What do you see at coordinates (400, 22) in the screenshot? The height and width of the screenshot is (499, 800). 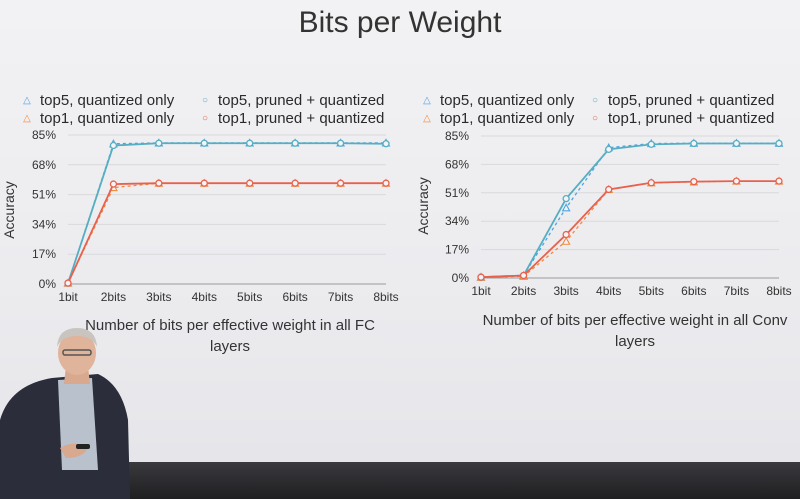 I see `slide-title: Bits per Weight` at bounding box center [400, 22].